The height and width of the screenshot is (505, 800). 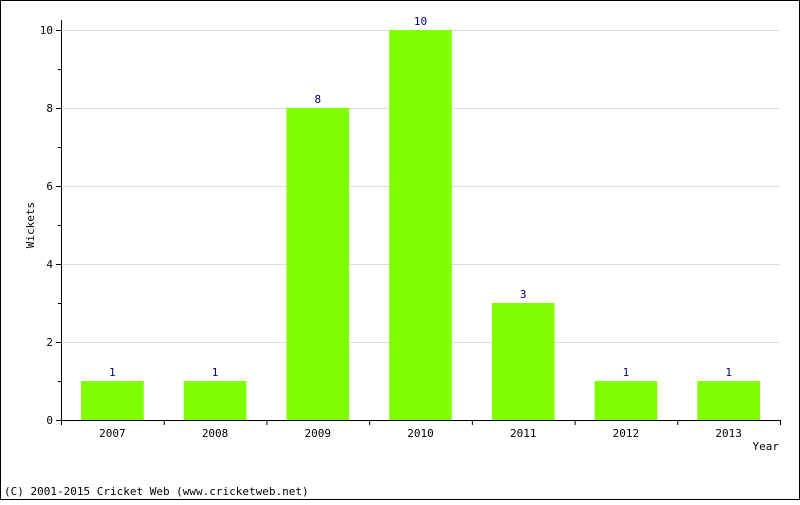 What do you see at coordinates (49, 264) in the screenshot?
I see `y-tick-label-4: 4` at bounding box center [49, 264].